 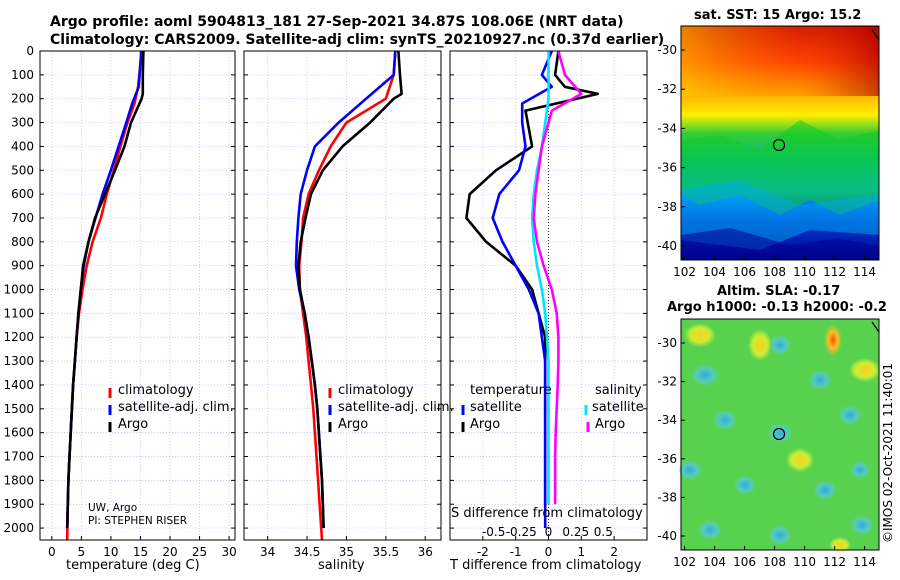 I want to click on temperature-profile-xtick: 10, so click(x=110, y=552).